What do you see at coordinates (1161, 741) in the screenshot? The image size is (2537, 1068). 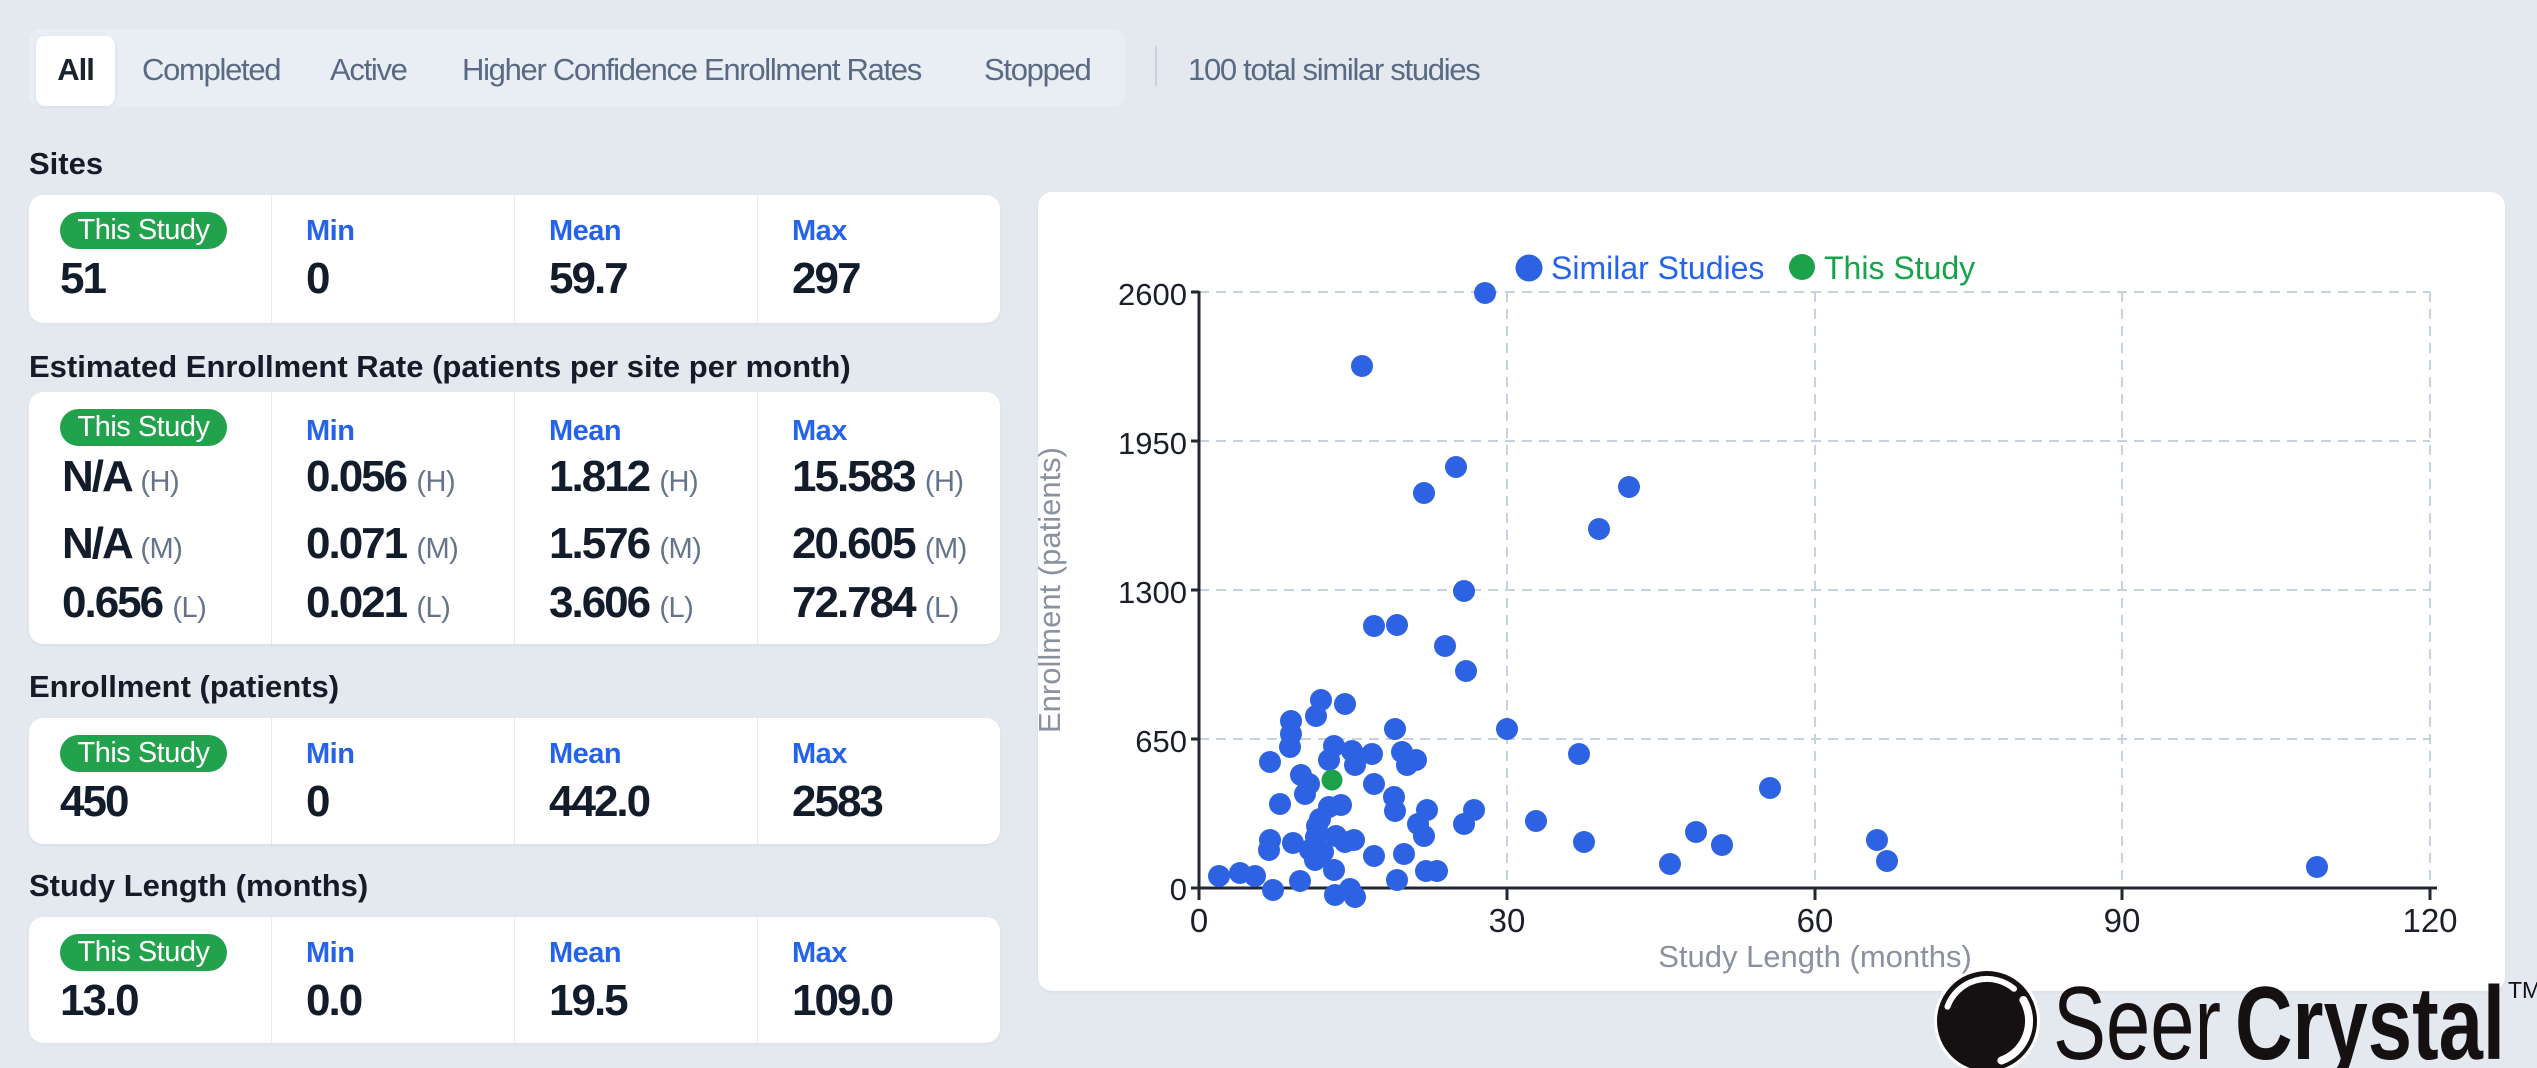 I see `svg-text: 650` at bounding box center [1161, 741].